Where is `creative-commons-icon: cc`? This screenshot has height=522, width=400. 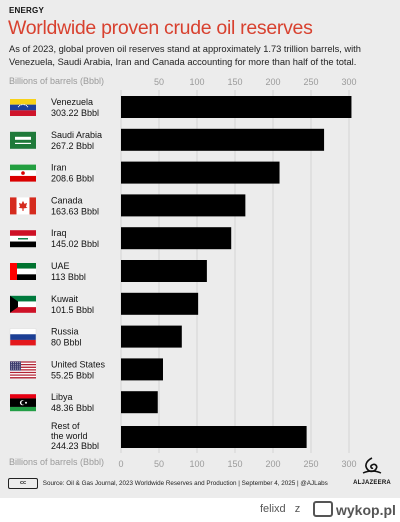 creative-commons-icon: cc is located at coordinates (23, 483).